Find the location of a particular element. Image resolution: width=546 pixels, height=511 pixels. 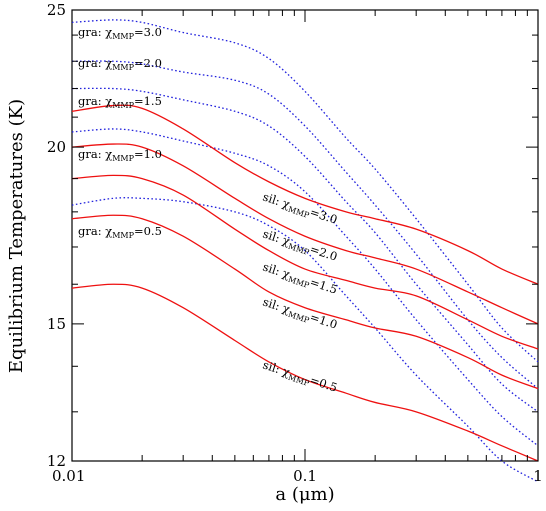

gra-curve-label-3: gra: χMMP=1.0 is located at coordinates (120, 155).